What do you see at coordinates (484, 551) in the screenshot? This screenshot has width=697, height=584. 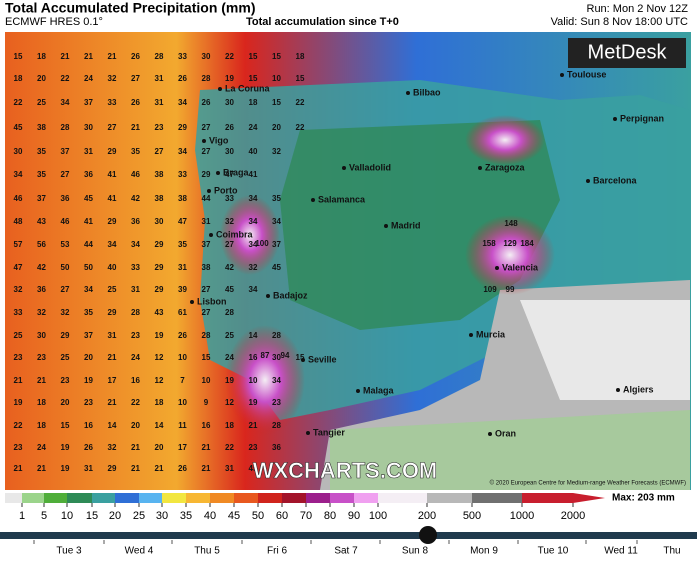 I see `day-label: Mon 9` at bounding box center [484, 551].